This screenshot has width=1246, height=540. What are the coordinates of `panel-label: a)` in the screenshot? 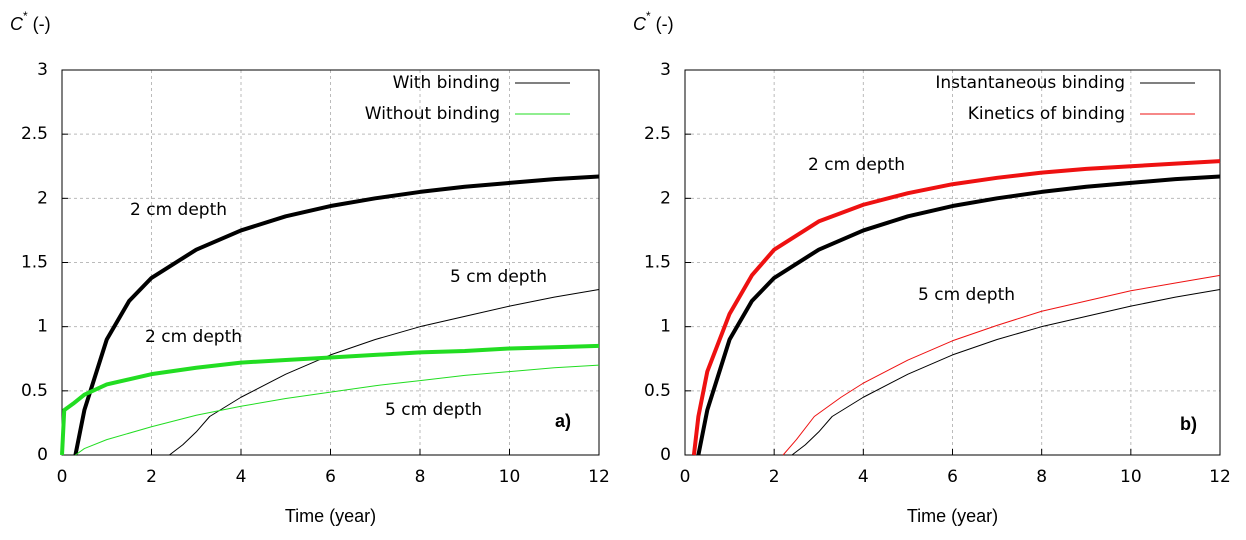 It's located at (563, 421).